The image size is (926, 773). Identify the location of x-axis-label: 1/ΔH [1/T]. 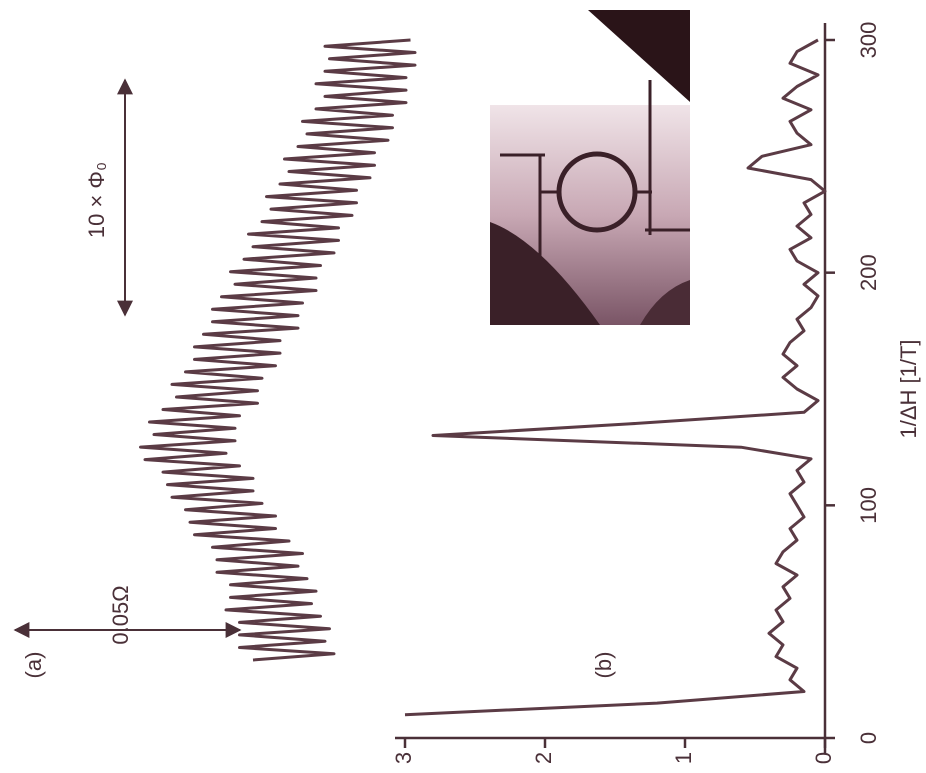
(908, 388).